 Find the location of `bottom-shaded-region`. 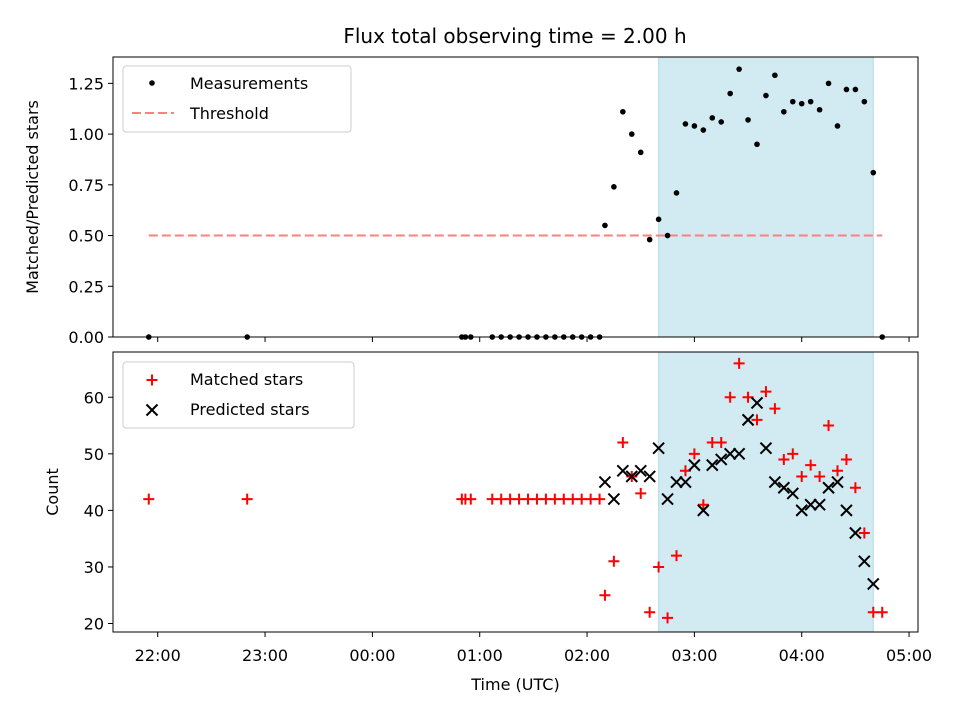

bottom-shaded-region is located at coordinates (766, 492).